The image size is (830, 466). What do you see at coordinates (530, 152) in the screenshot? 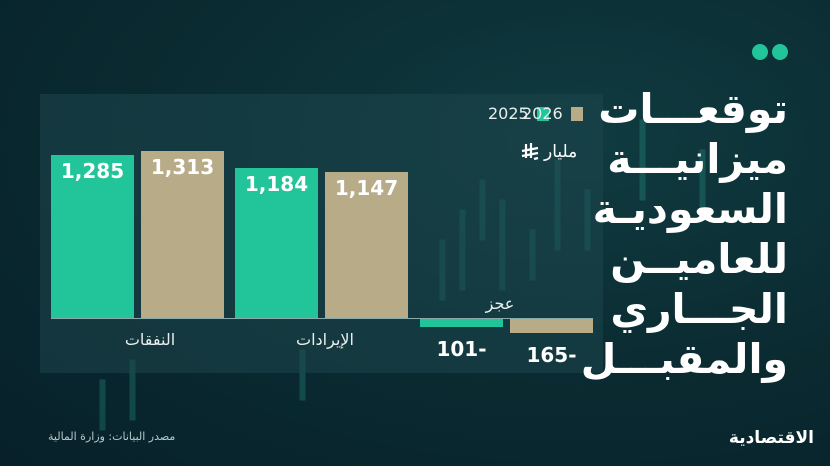
I see `saudi-riyal-icon` at bounding box center [530, 152].